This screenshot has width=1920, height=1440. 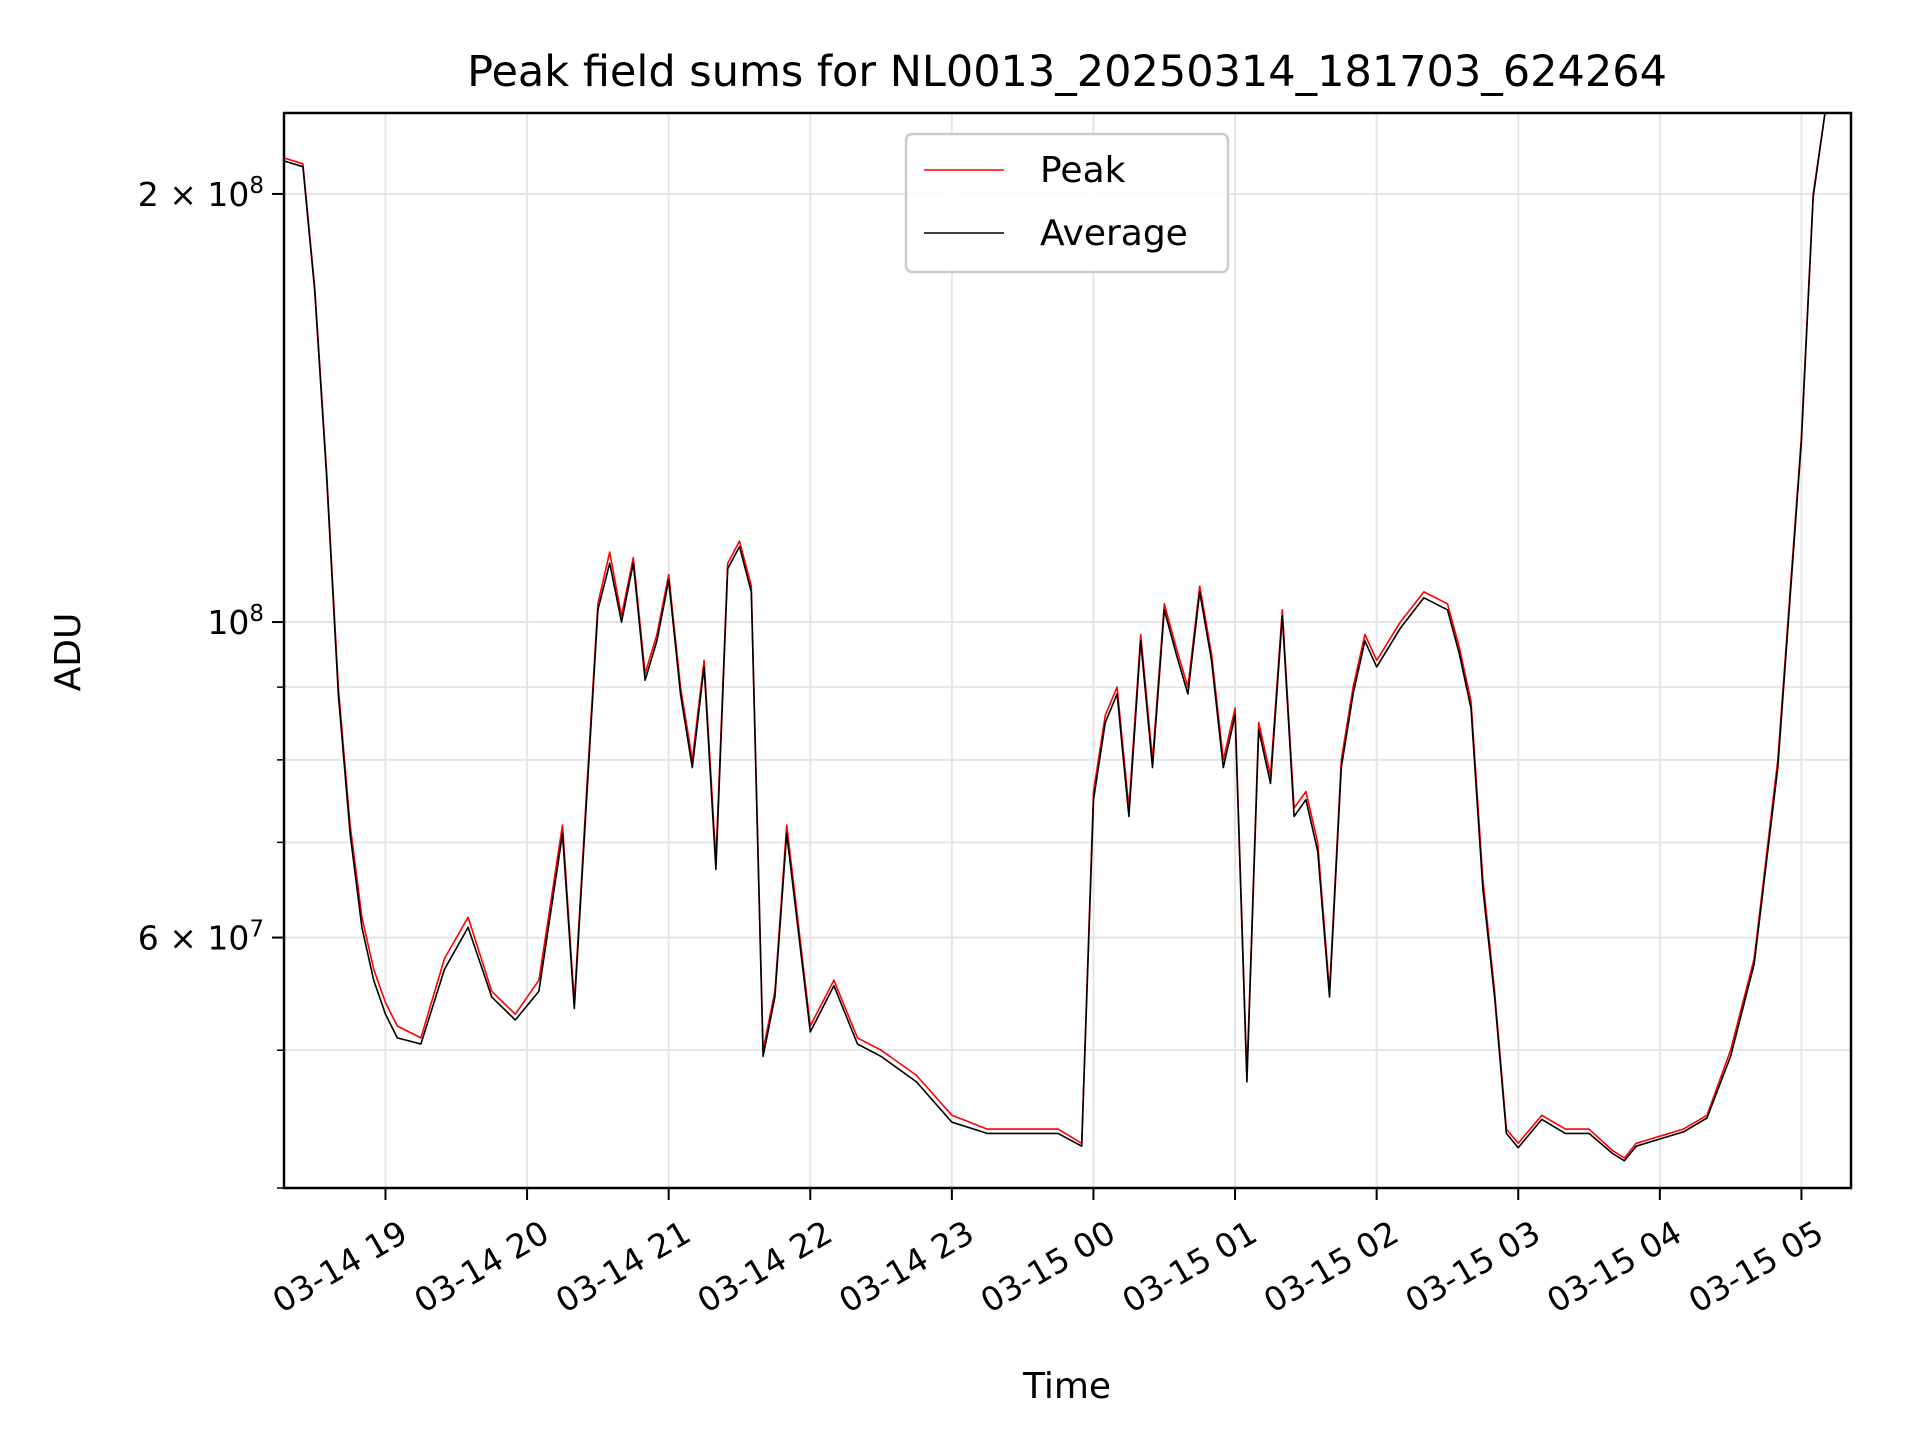 I want to click on legend: Peak Average, so click(x=1067, y=203).